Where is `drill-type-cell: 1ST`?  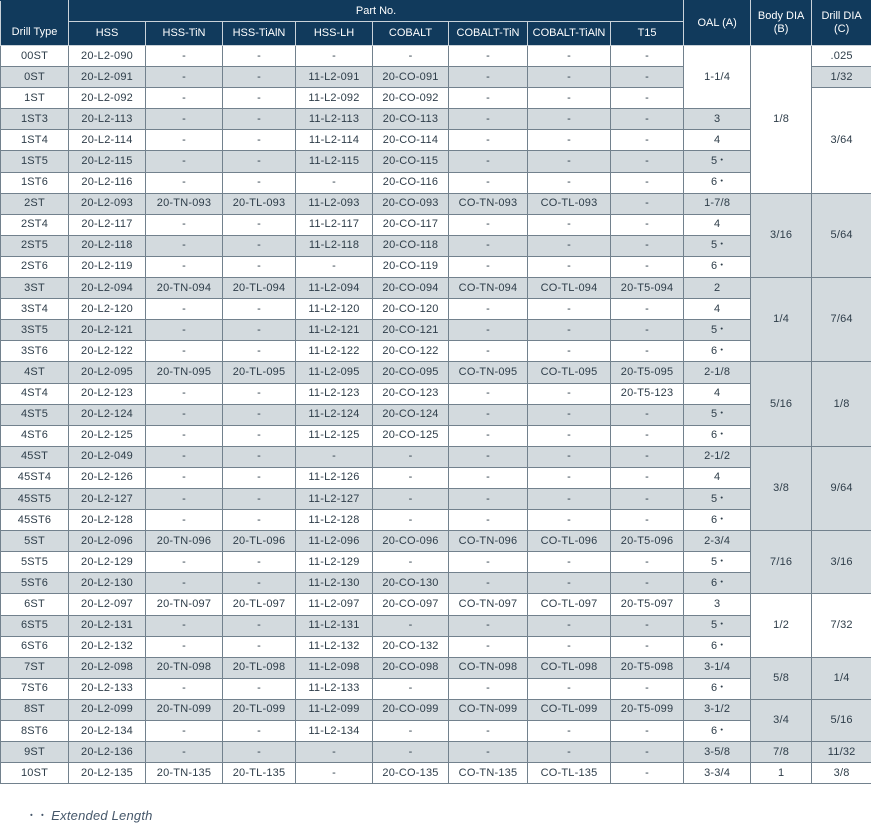
drill-type-cell: 1ST is located at coordinates (34, 98).